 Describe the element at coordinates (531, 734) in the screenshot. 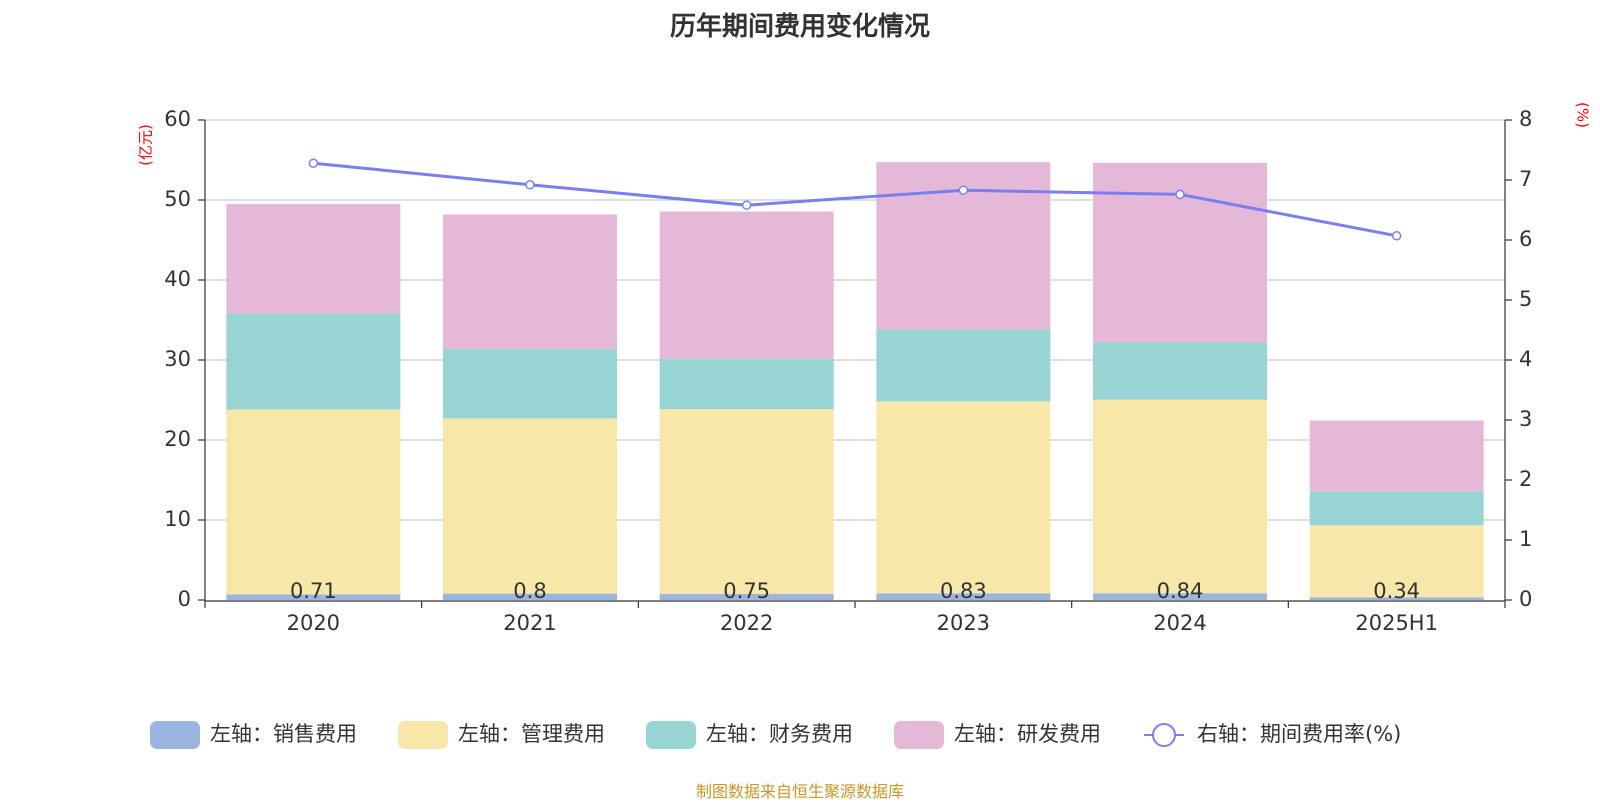

I see `legend-label: 左轴：管理费用` at that location.